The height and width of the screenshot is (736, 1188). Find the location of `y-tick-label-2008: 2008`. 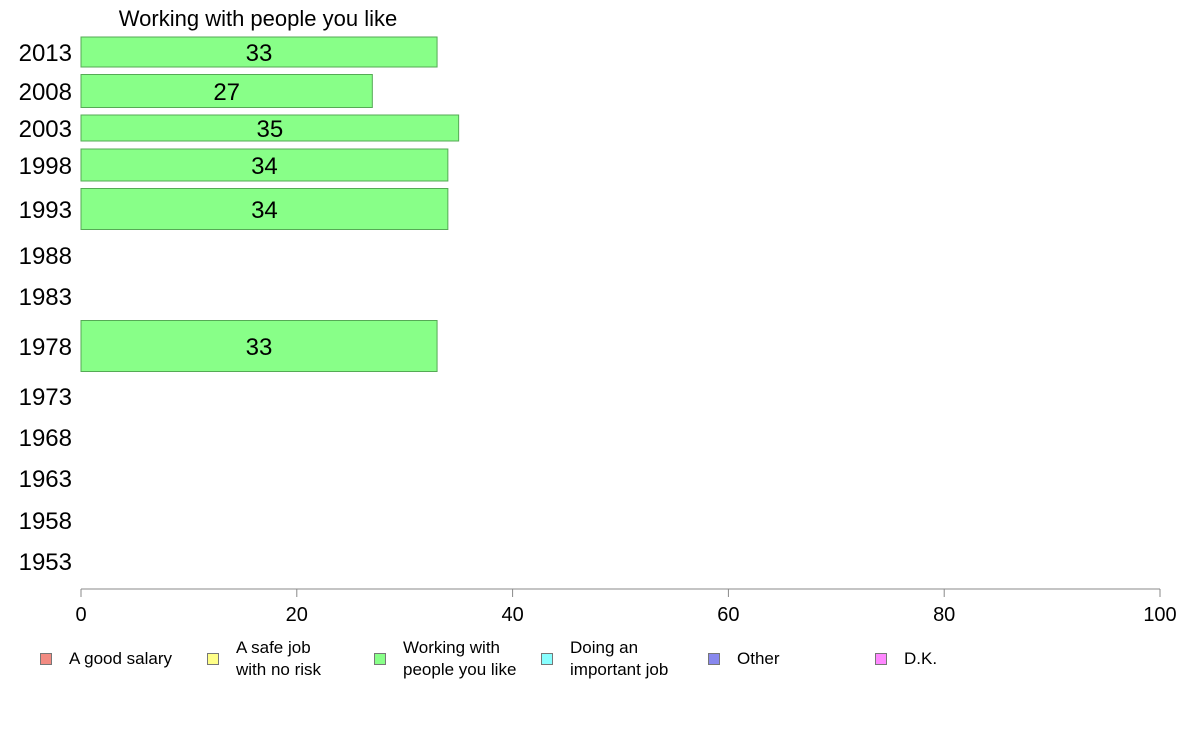

y-tick-label-2008: 2008 is located at coordinates (45, 92).